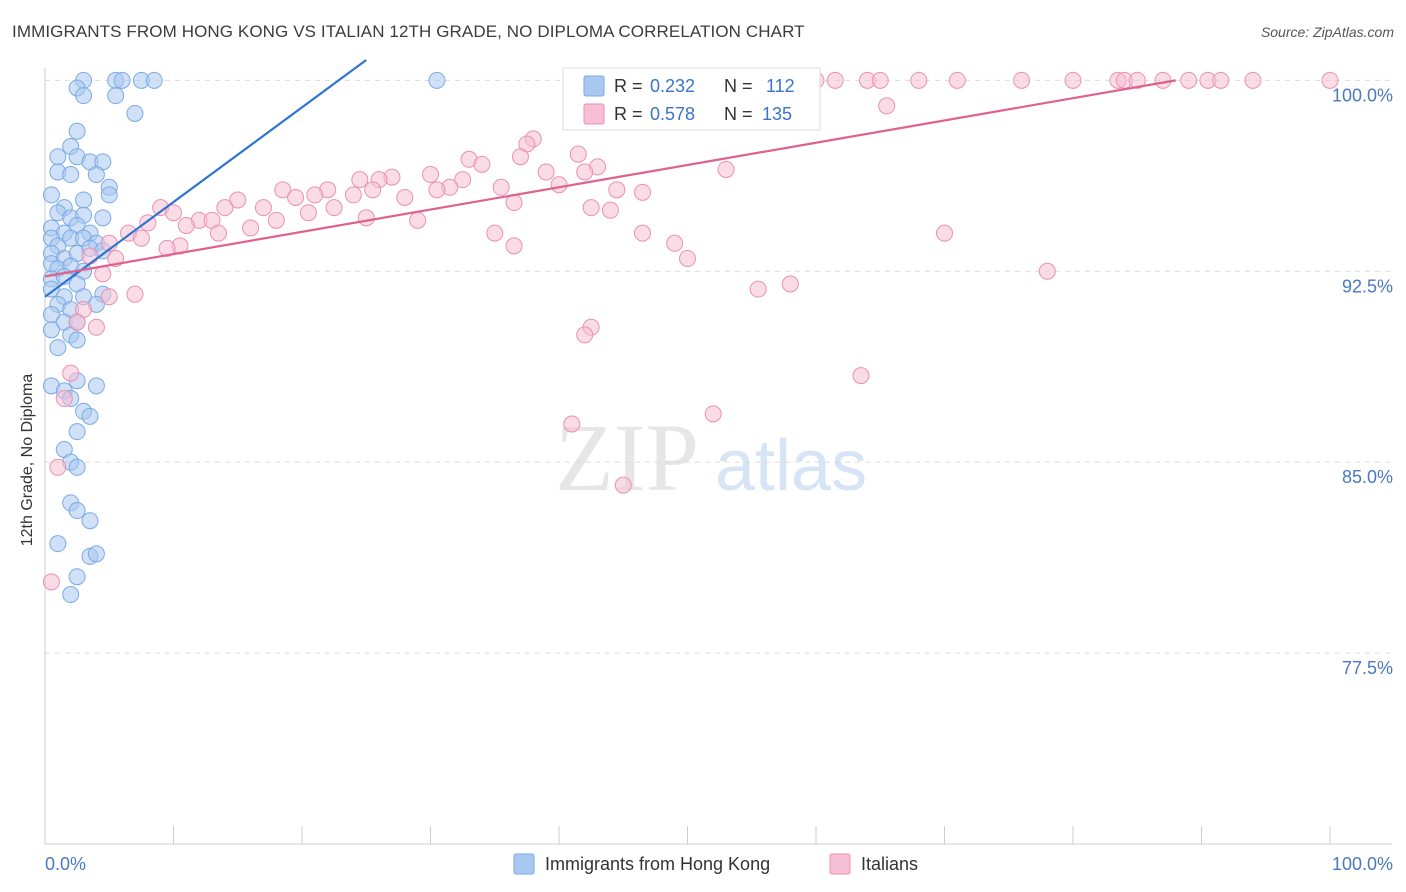  Describe the element at coordinates (1367, 477) in the screenshot. I see `y-tick-label: 85.0%` at that location.